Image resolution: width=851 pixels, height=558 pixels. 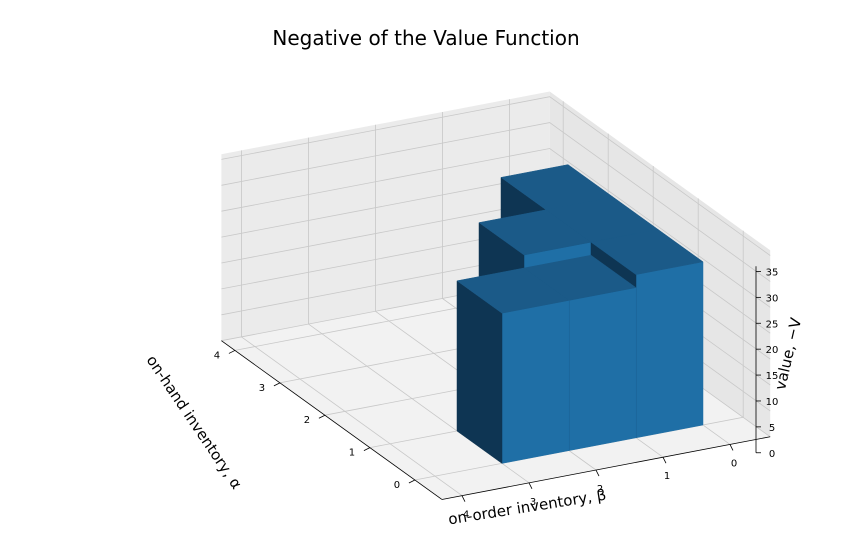 What do you see at coordinates (397, 485) in the screenshot?
I see `y-tick-label: 0` at bounding box center [397, 485].